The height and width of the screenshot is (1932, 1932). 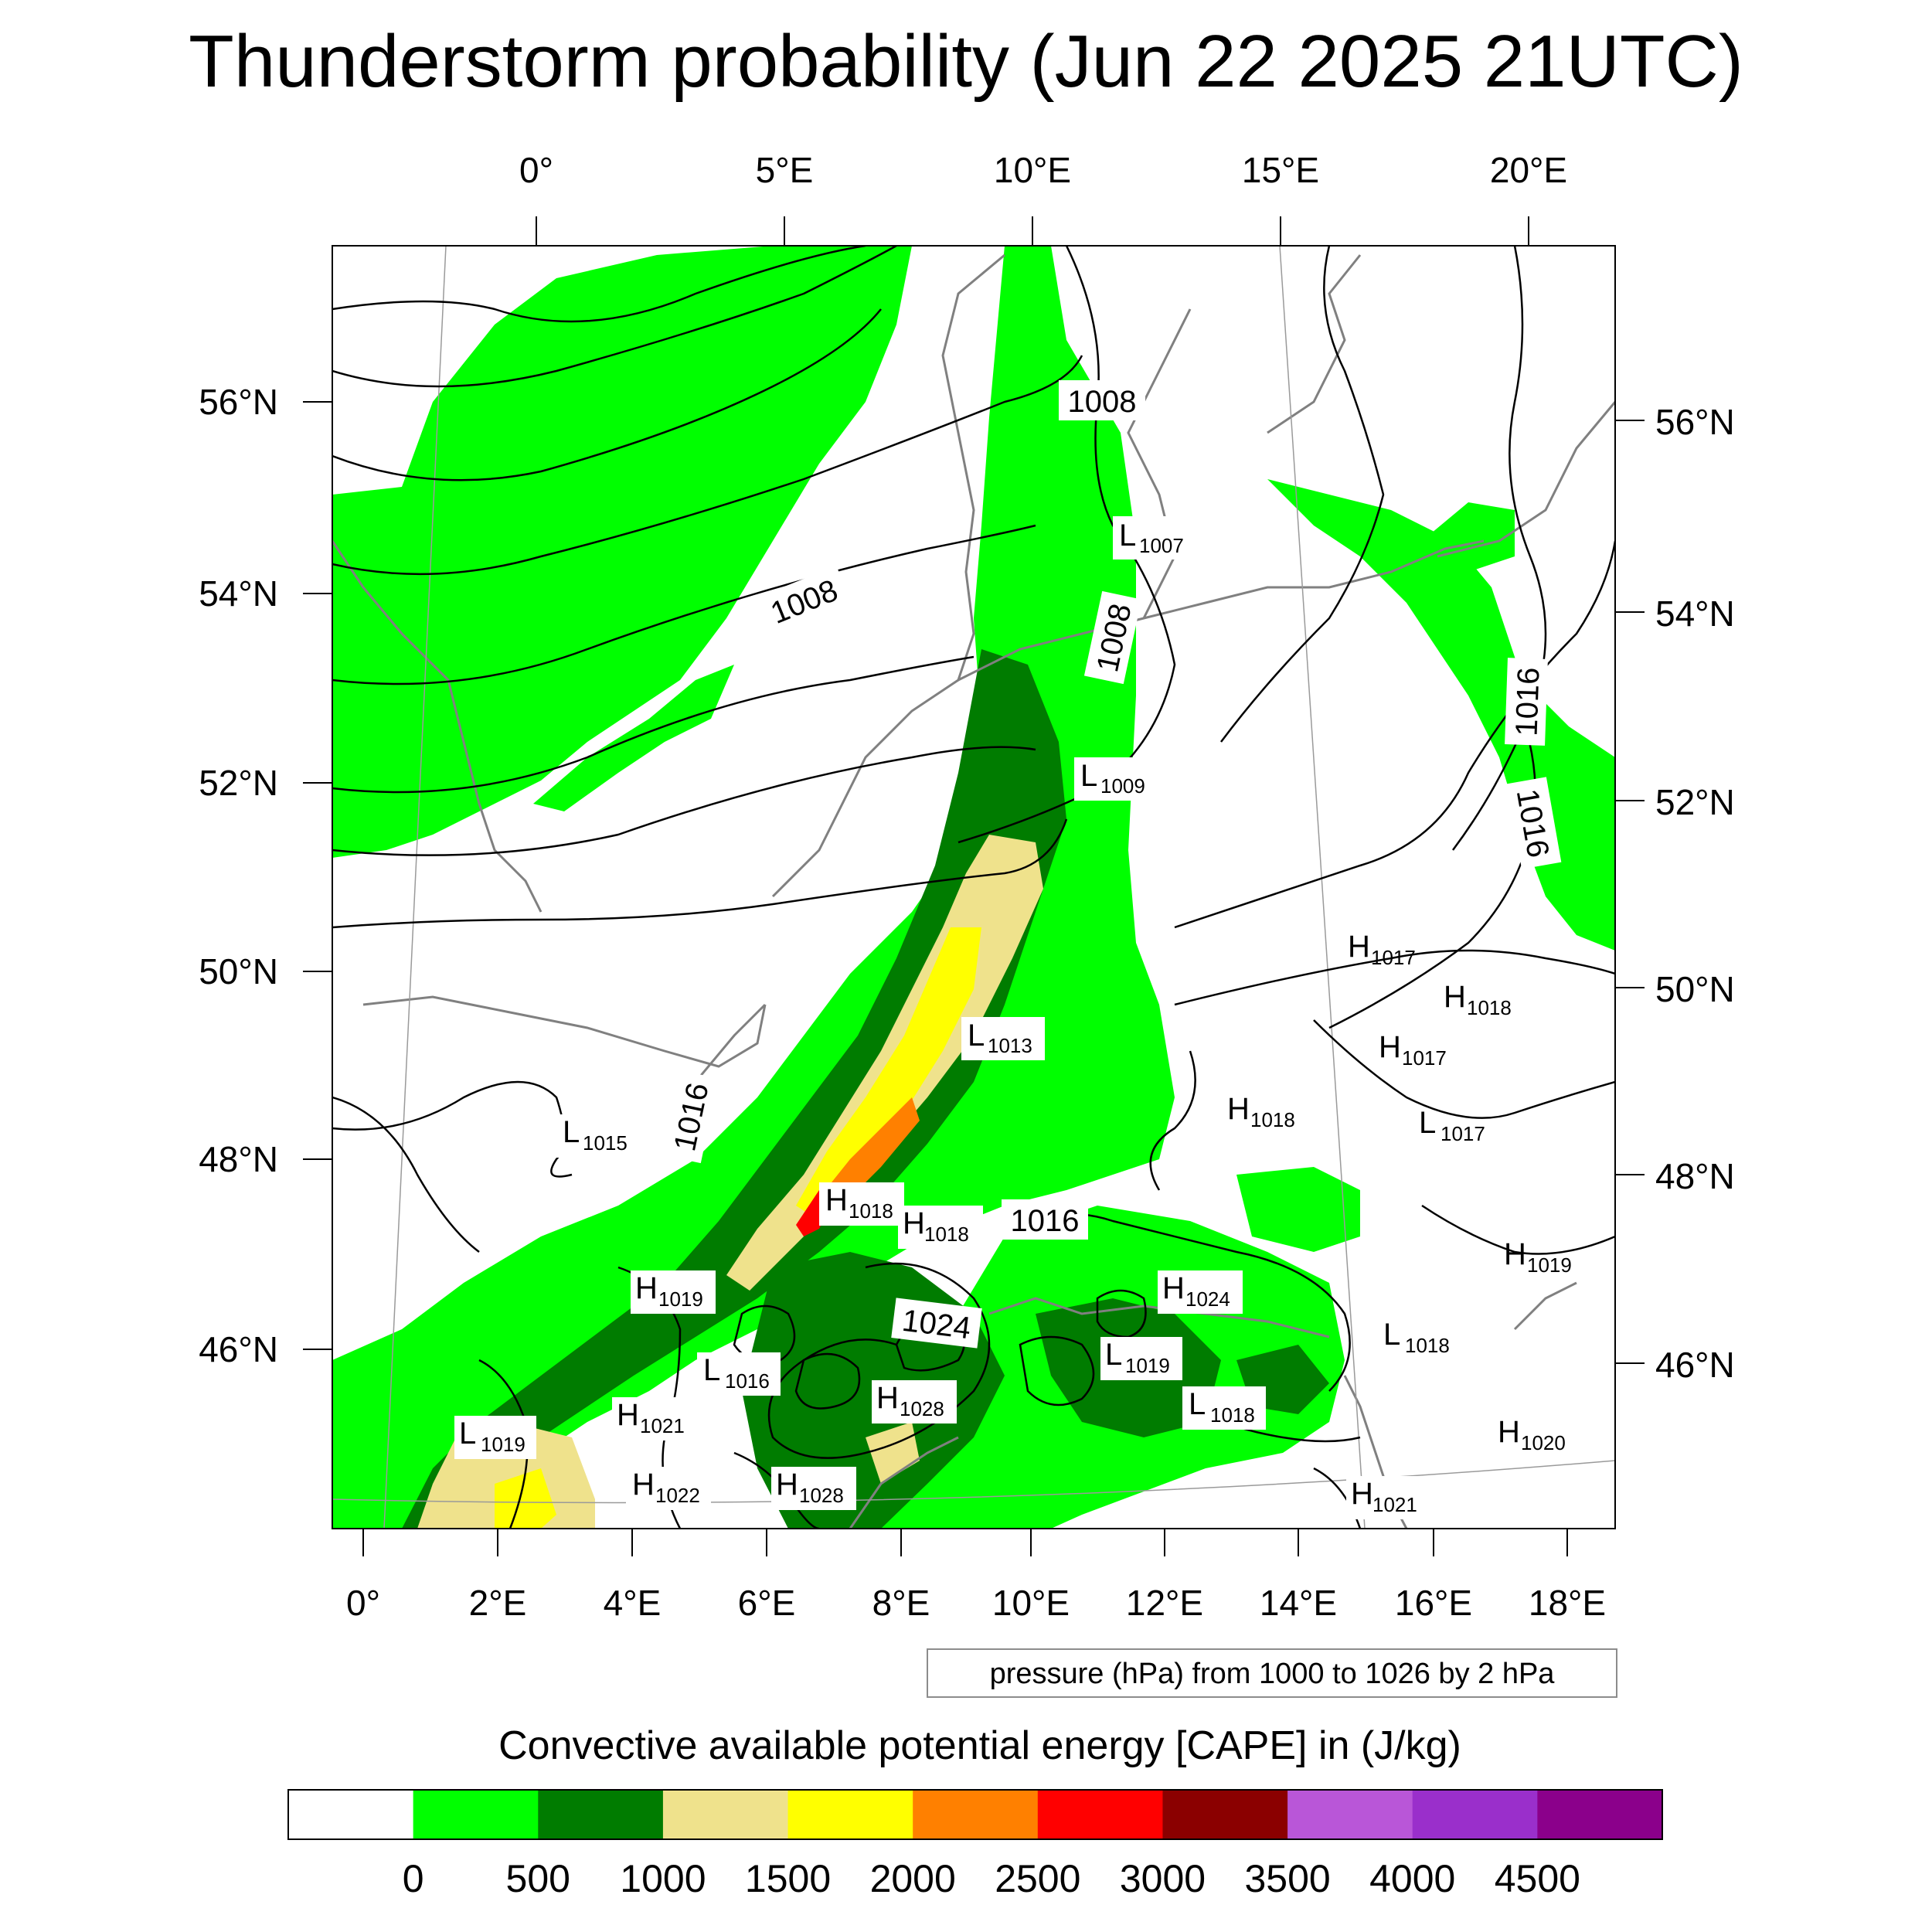 What do you see at coordinates (538, 1879) in the screenshot?
I see `colorbar-tick-label: 500` at bounding box center [538, 1879].